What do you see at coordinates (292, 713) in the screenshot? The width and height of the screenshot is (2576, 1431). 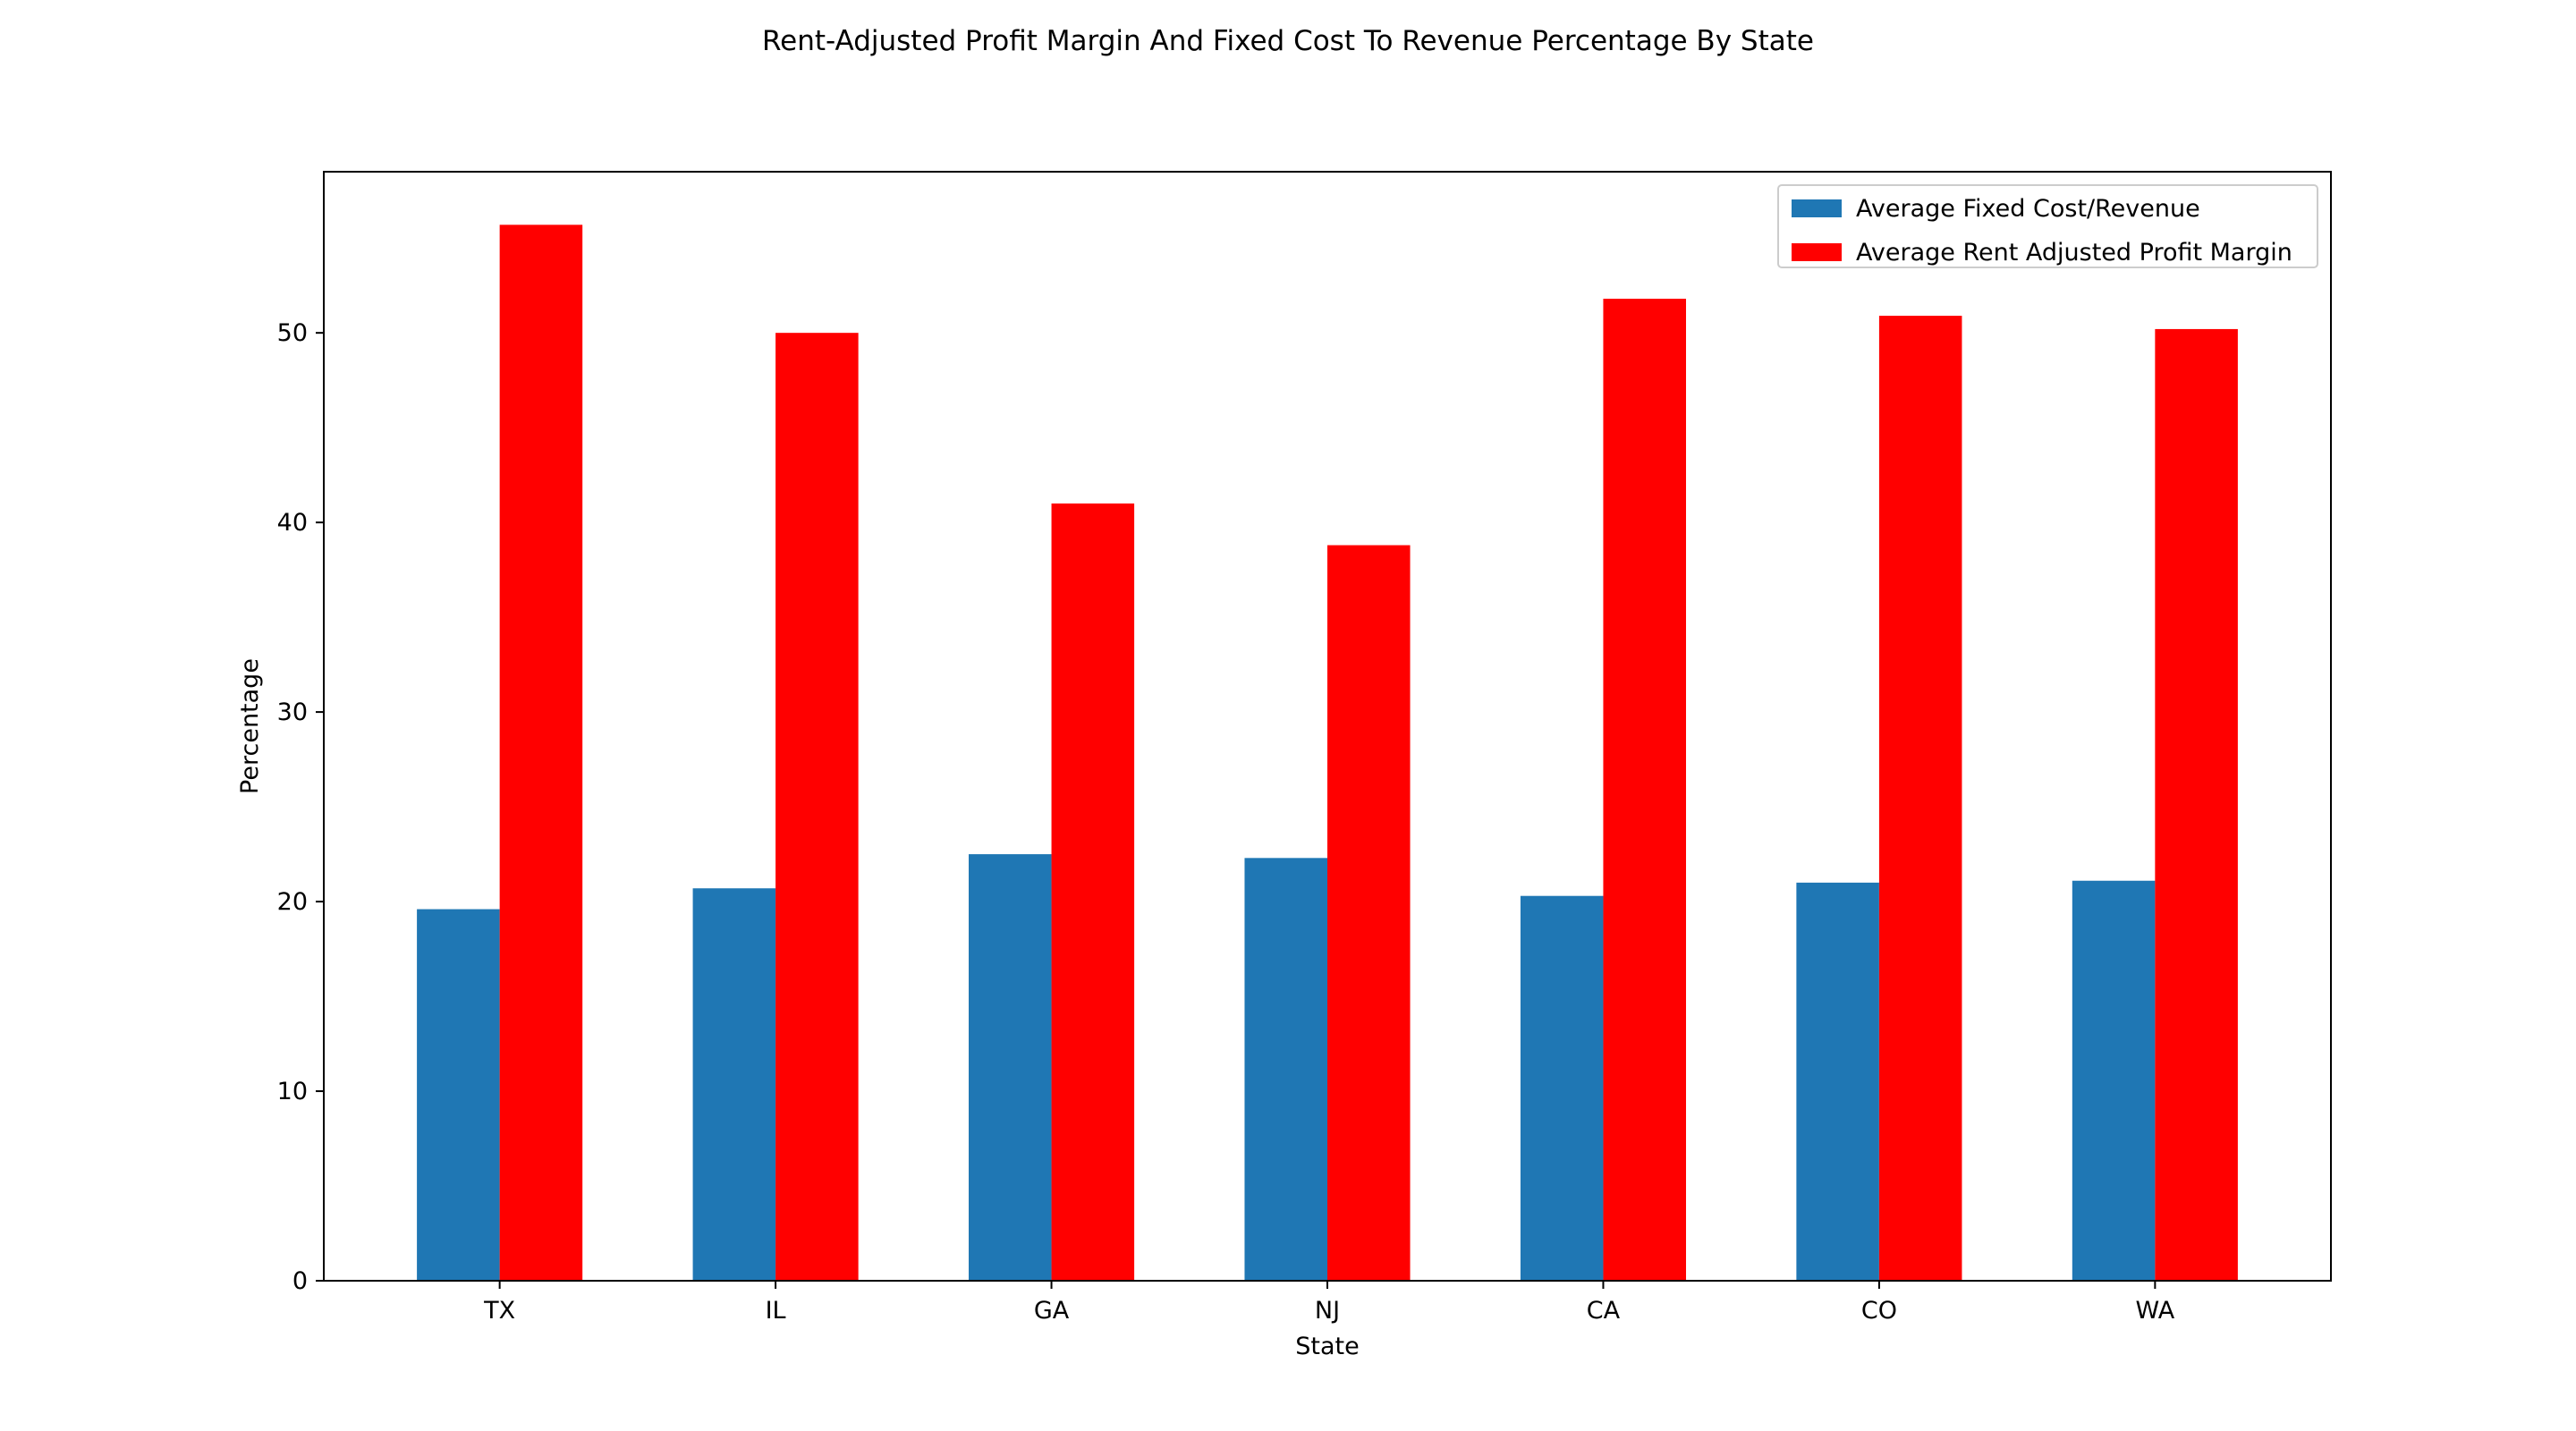 I see `y-tick-label: 30` at bounding box center [292, 713].